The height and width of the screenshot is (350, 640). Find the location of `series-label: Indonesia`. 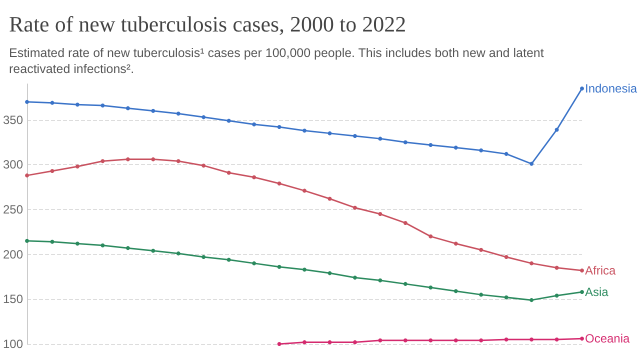

series-label: Indonesia is located at coordinates (611, 88).